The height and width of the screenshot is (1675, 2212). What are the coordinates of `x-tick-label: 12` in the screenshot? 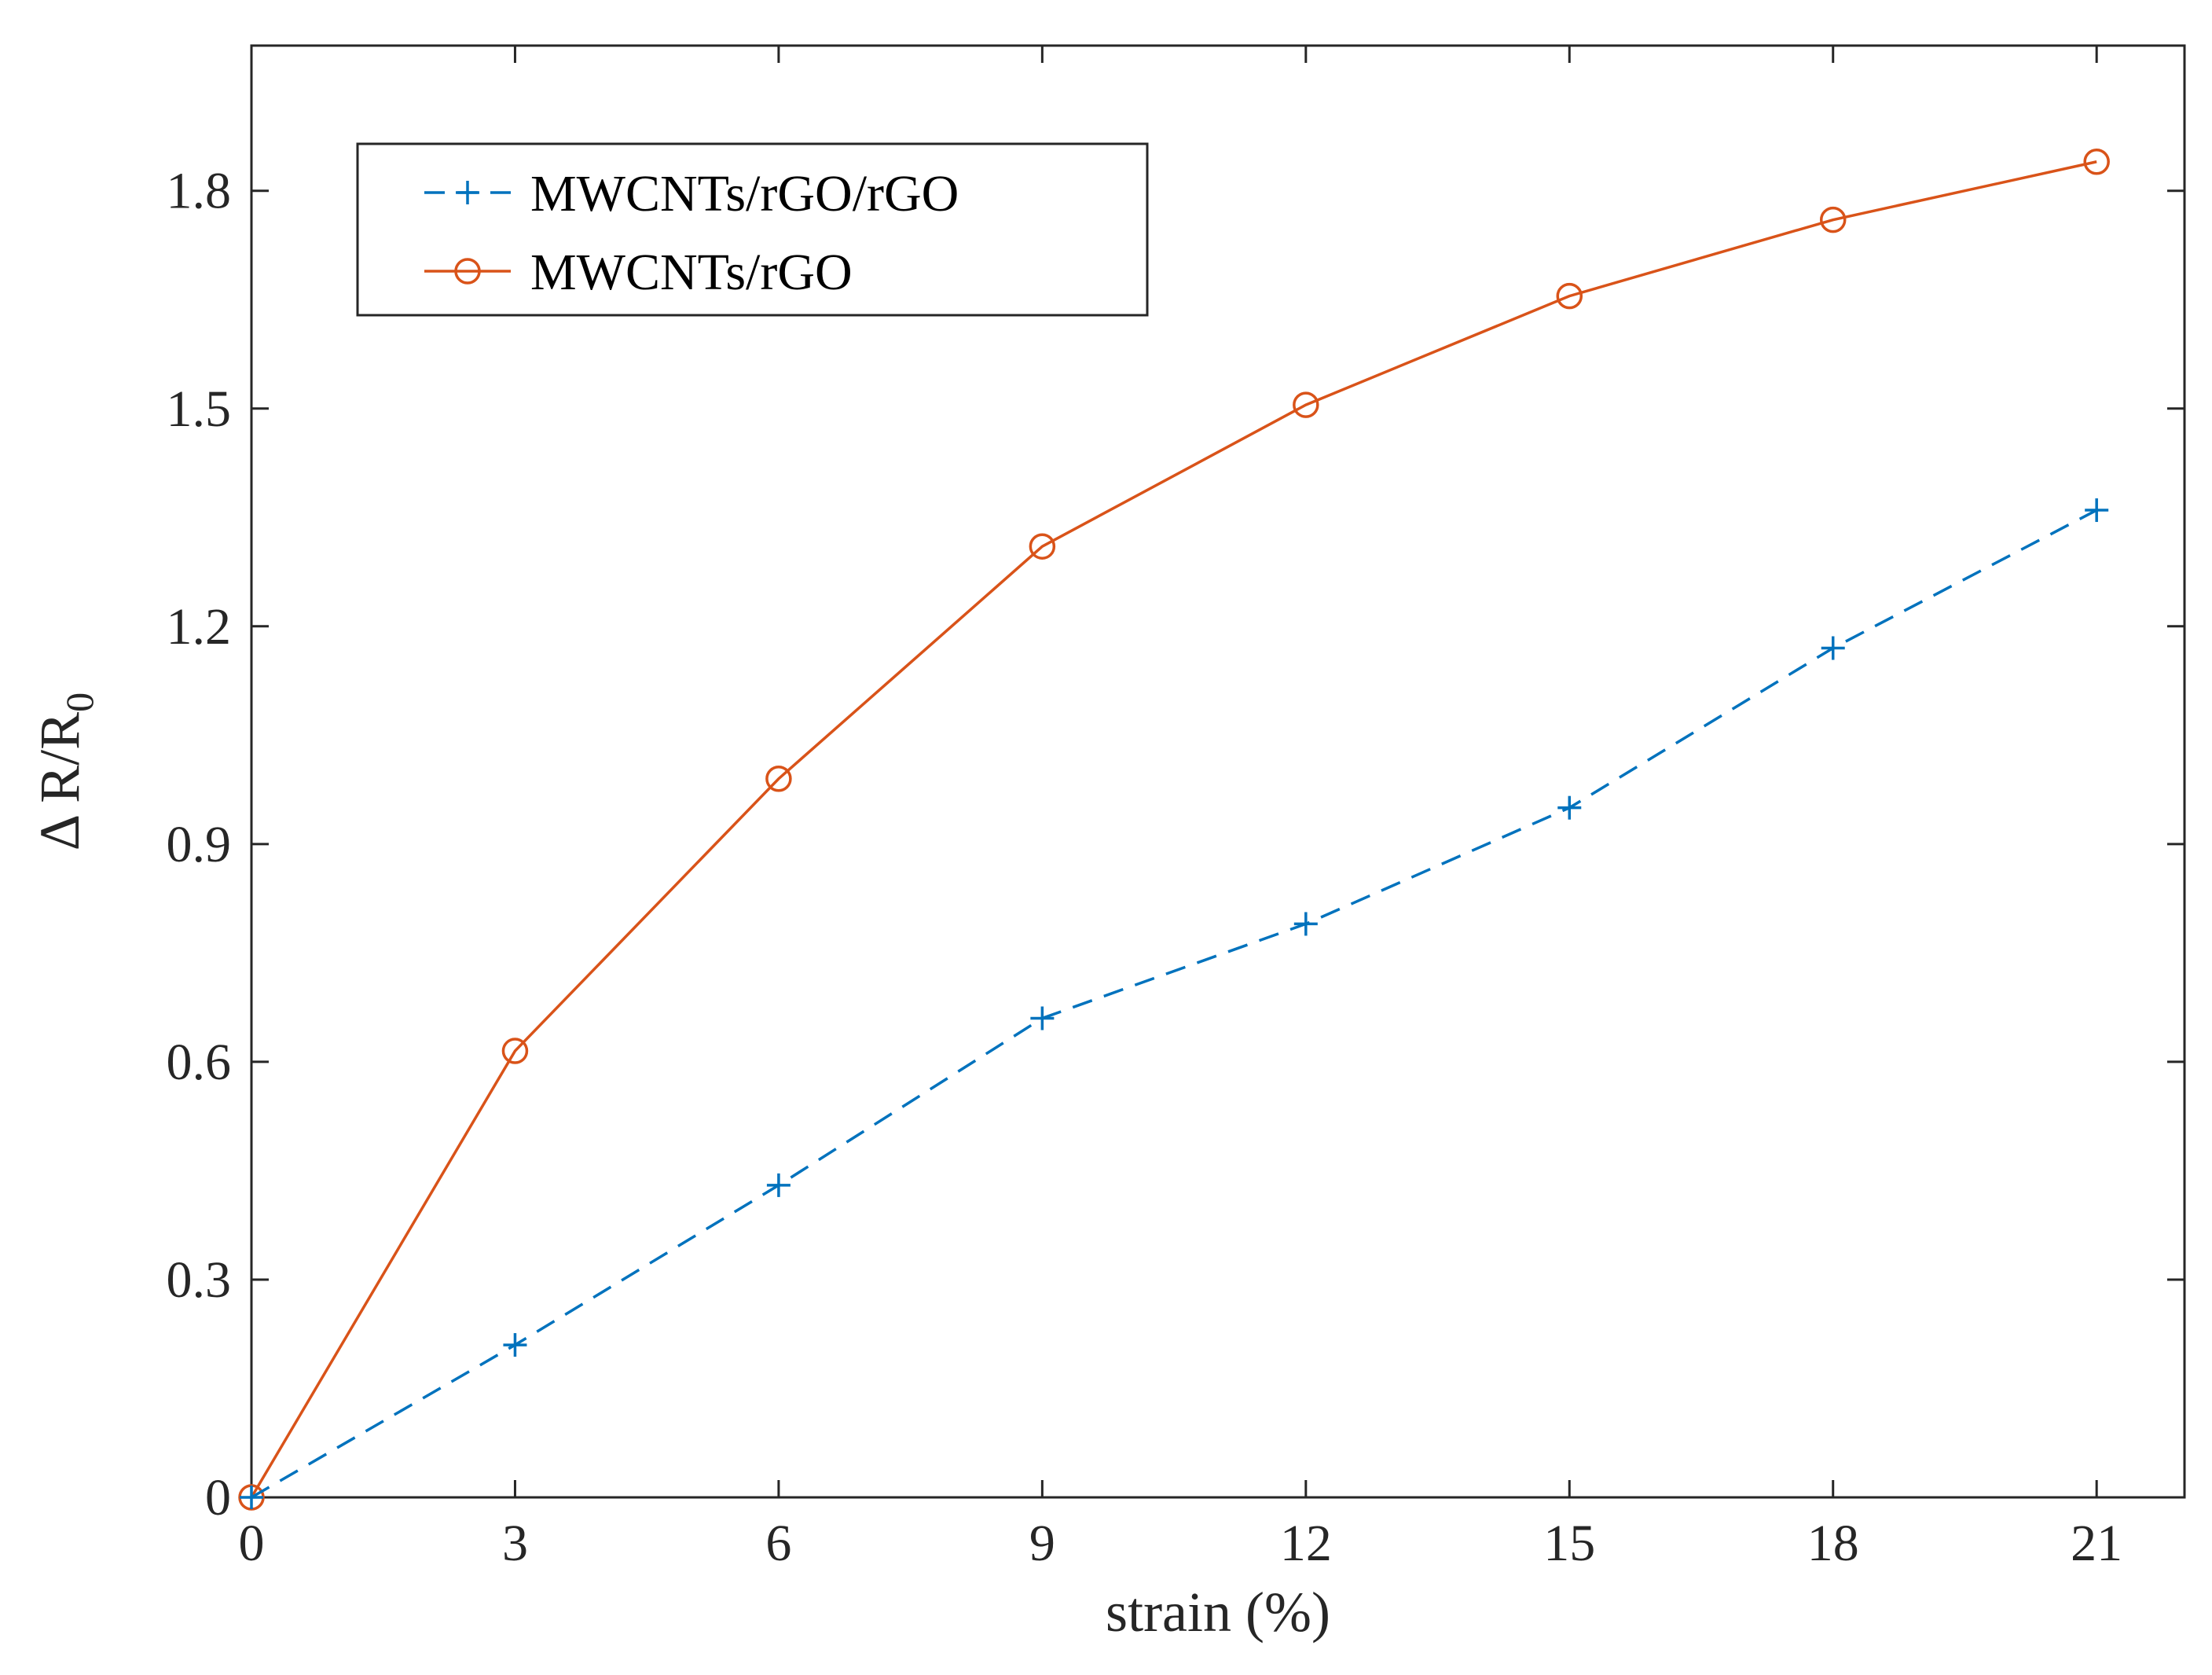 It's located at (1306, 1544).